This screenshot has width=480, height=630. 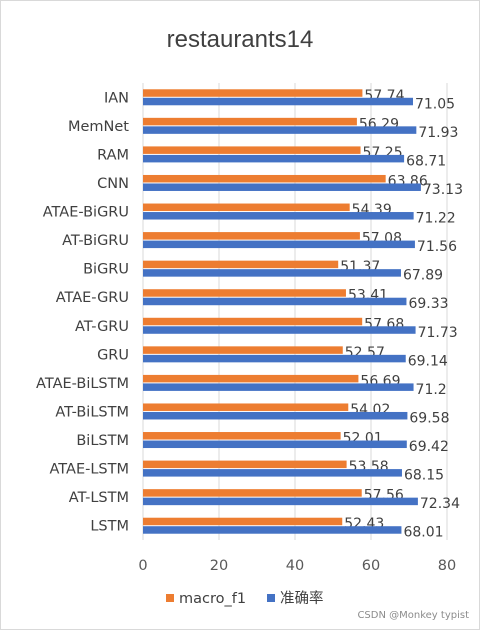 I want to click on data-label: 71.73, so click(x=438, y=333).